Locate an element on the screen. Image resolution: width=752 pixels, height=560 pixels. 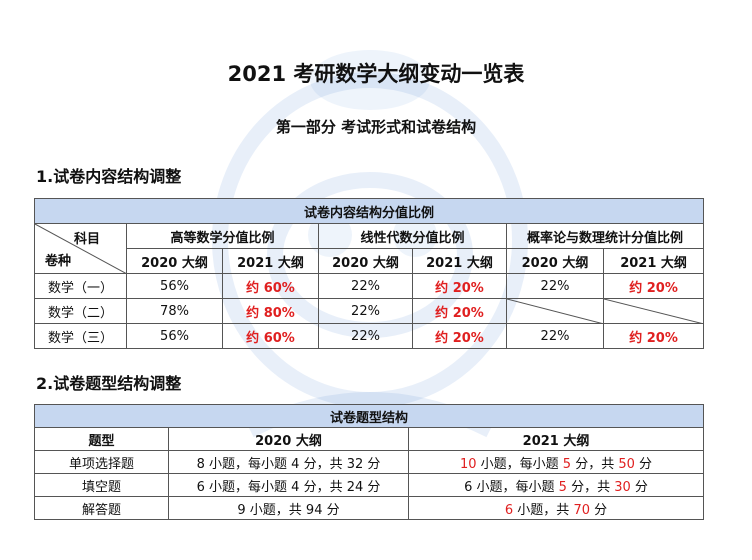
value-cell: 6 小题，每小题 4 分，共 24 分 is located at coordinates (288, 485).